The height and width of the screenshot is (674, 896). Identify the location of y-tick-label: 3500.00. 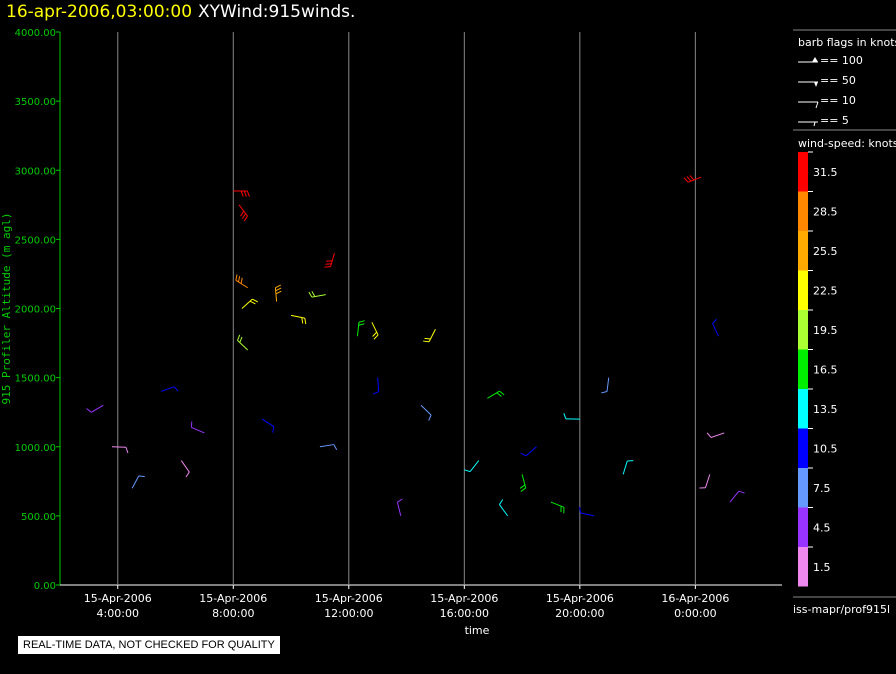
(35, 102).